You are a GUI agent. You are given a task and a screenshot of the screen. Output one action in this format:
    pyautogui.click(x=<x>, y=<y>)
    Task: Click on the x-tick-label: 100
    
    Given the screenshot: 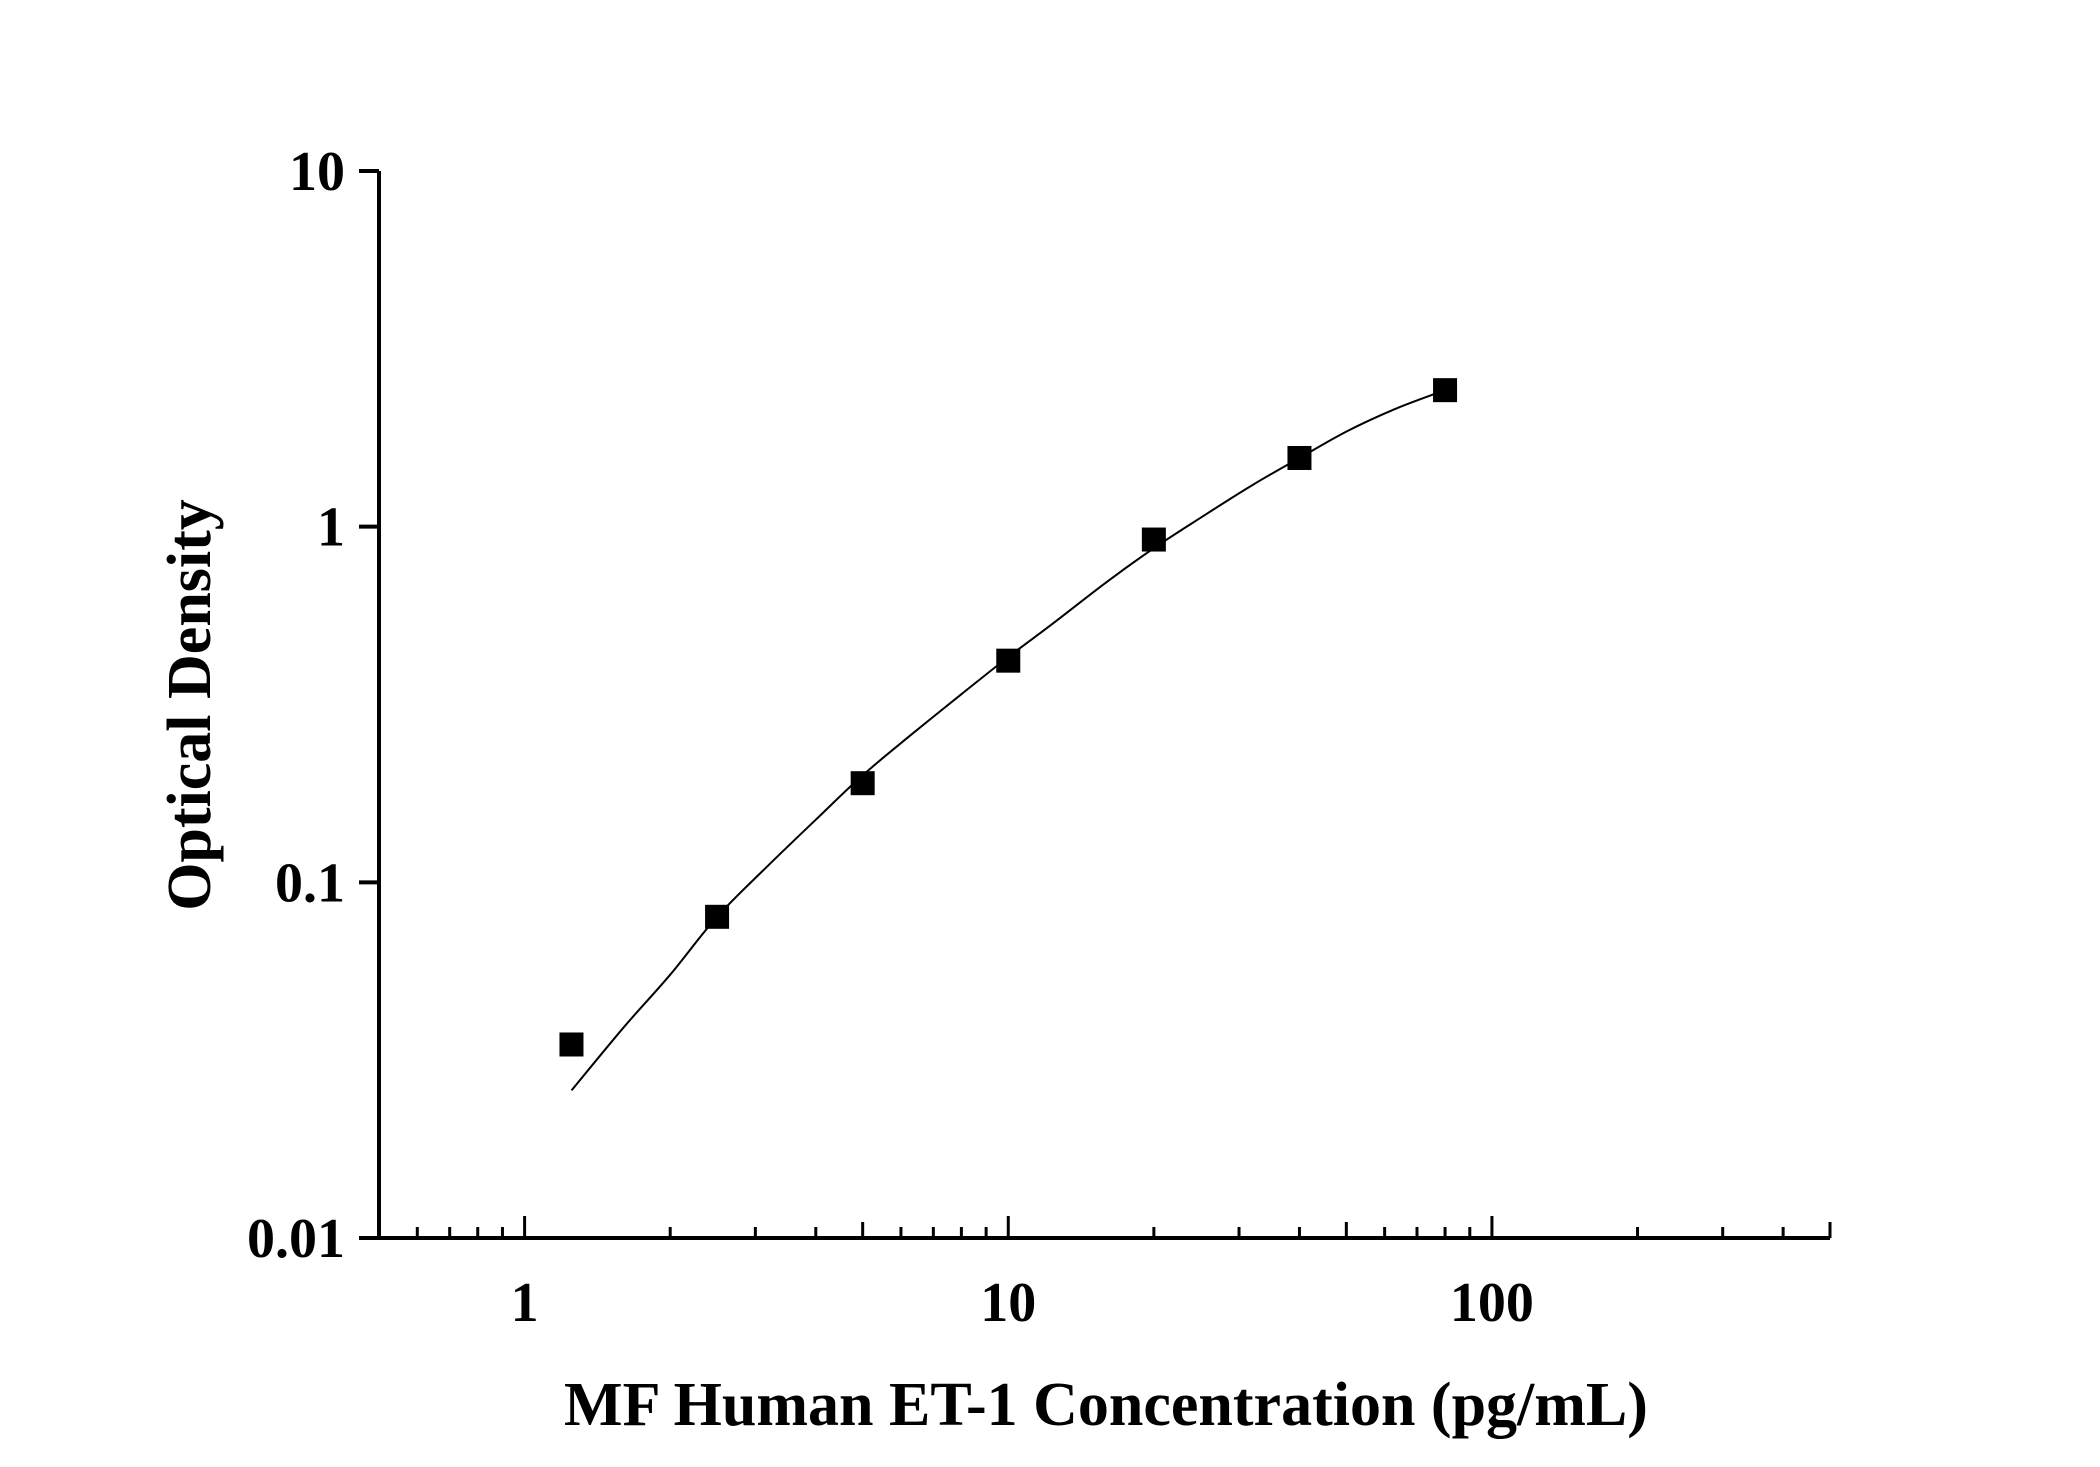 What is the action you would take?
    pyautogui.click(x=1492, y=1303)
    